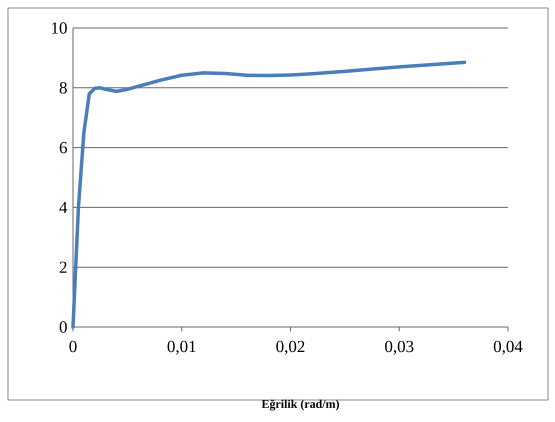 The image size is (555, 422). What do you see at coordinates (290, 347) in the screenshot?
I see `x-tick-label: 0,02` at bounding box center [290, 347].